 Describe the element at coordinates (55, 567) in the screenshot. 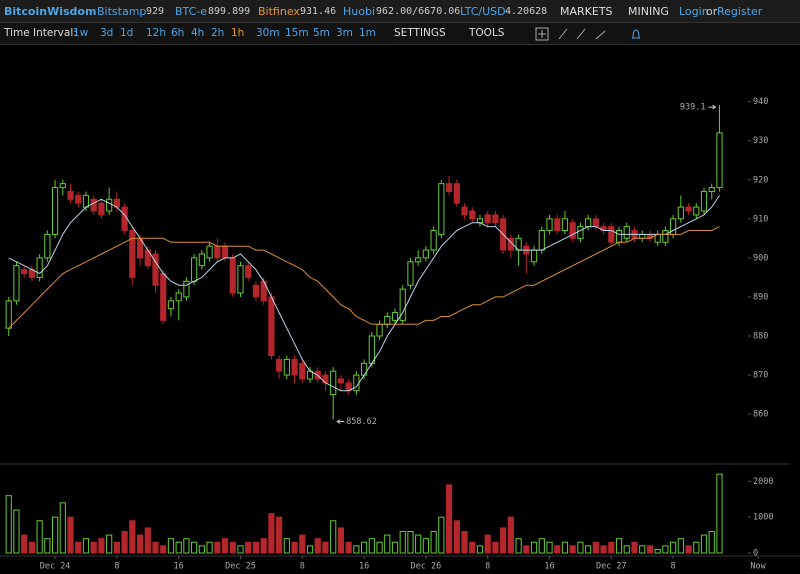

I see `x-tick-label: Dec 24` at that location.